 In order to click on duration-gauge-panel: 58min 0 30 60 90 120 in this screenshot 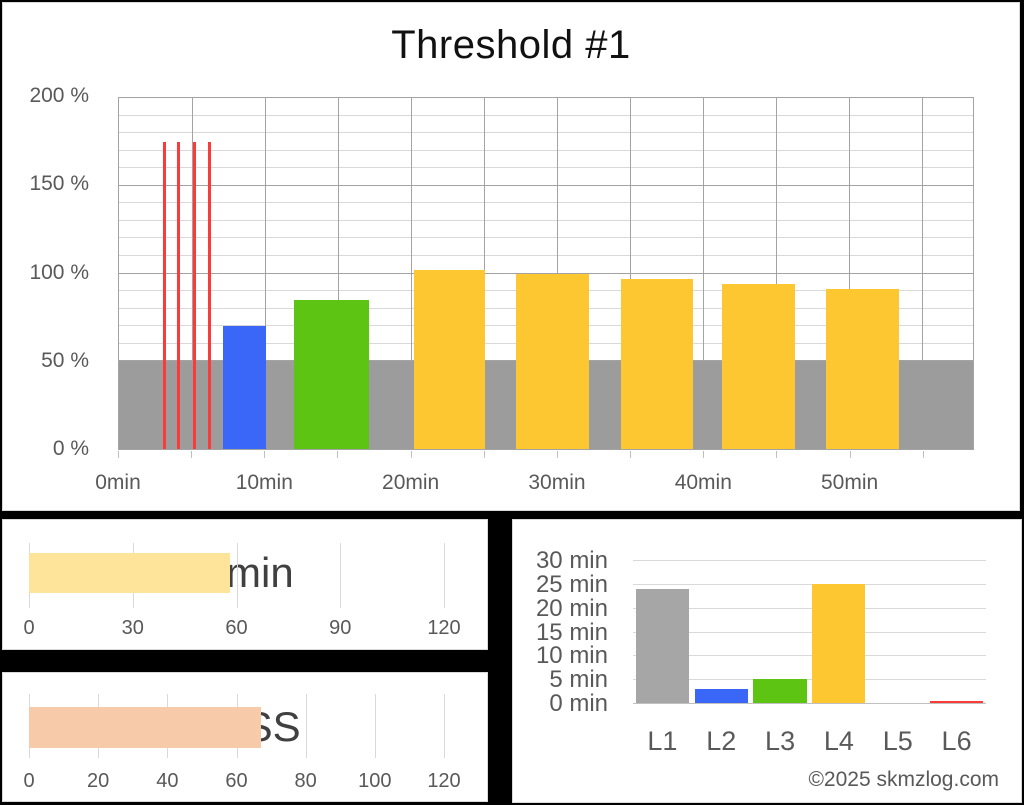, I will do `click(245, 584)`.